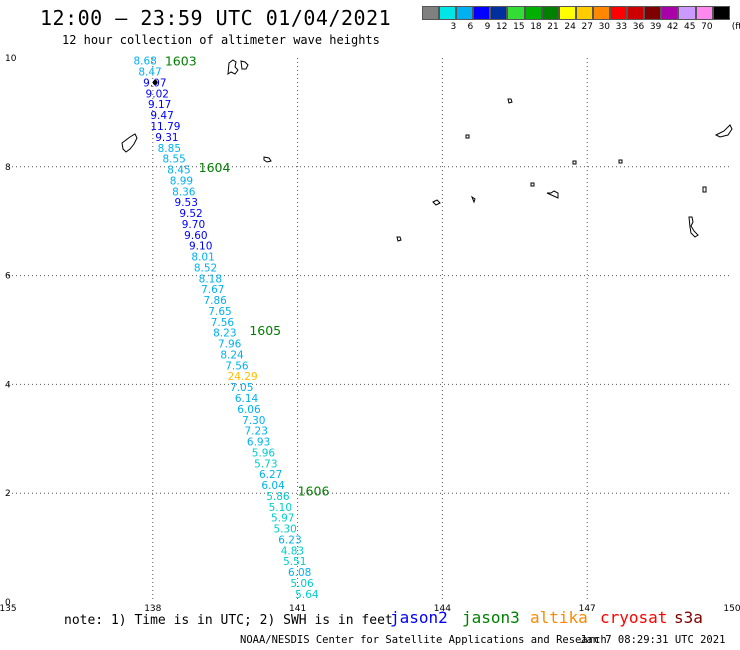 Image resolution: width=740 pixels, height=650 pixels. What do you see at coordinates (8, 168) in the screenshot?
I see `y-tick-label: 8` at bounding box center [8, 168].